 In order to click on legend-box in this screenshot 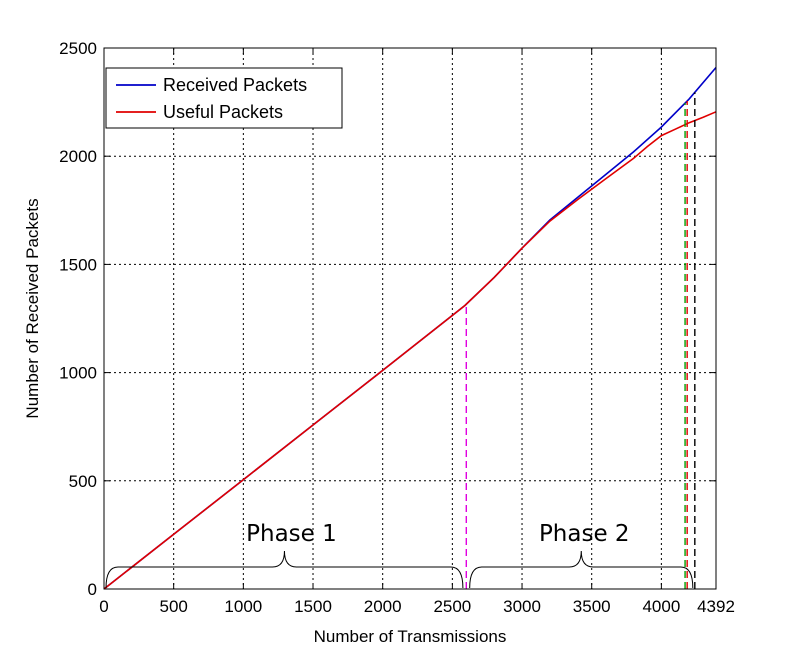, I will do `click(224, 98)`.